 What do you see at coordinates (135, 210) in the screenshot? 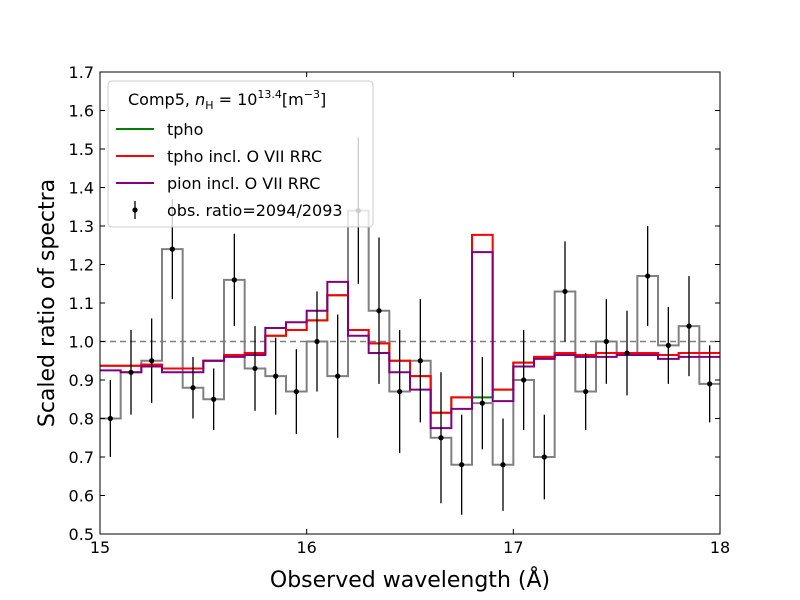
I see `legend-marker-obs` at bounding box center [135, 210].